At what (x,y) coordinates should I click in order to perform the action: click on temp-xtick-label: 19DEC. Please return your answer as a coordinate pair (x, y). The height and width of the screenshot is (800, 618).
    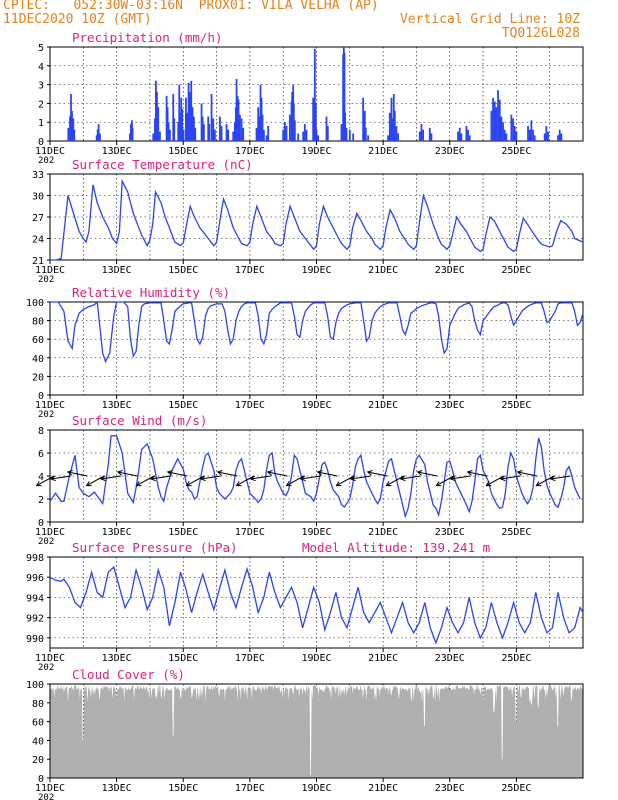
    Looking at the image, I should click on (316, 270).